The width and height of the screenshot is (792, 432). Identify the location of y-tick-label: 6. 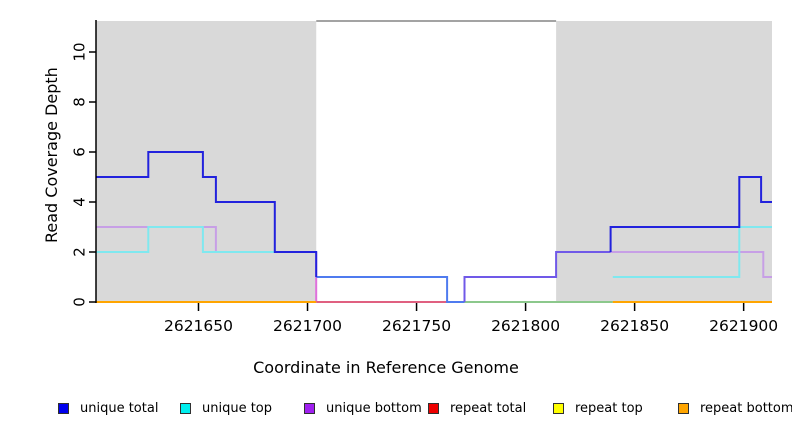
(79, 152).